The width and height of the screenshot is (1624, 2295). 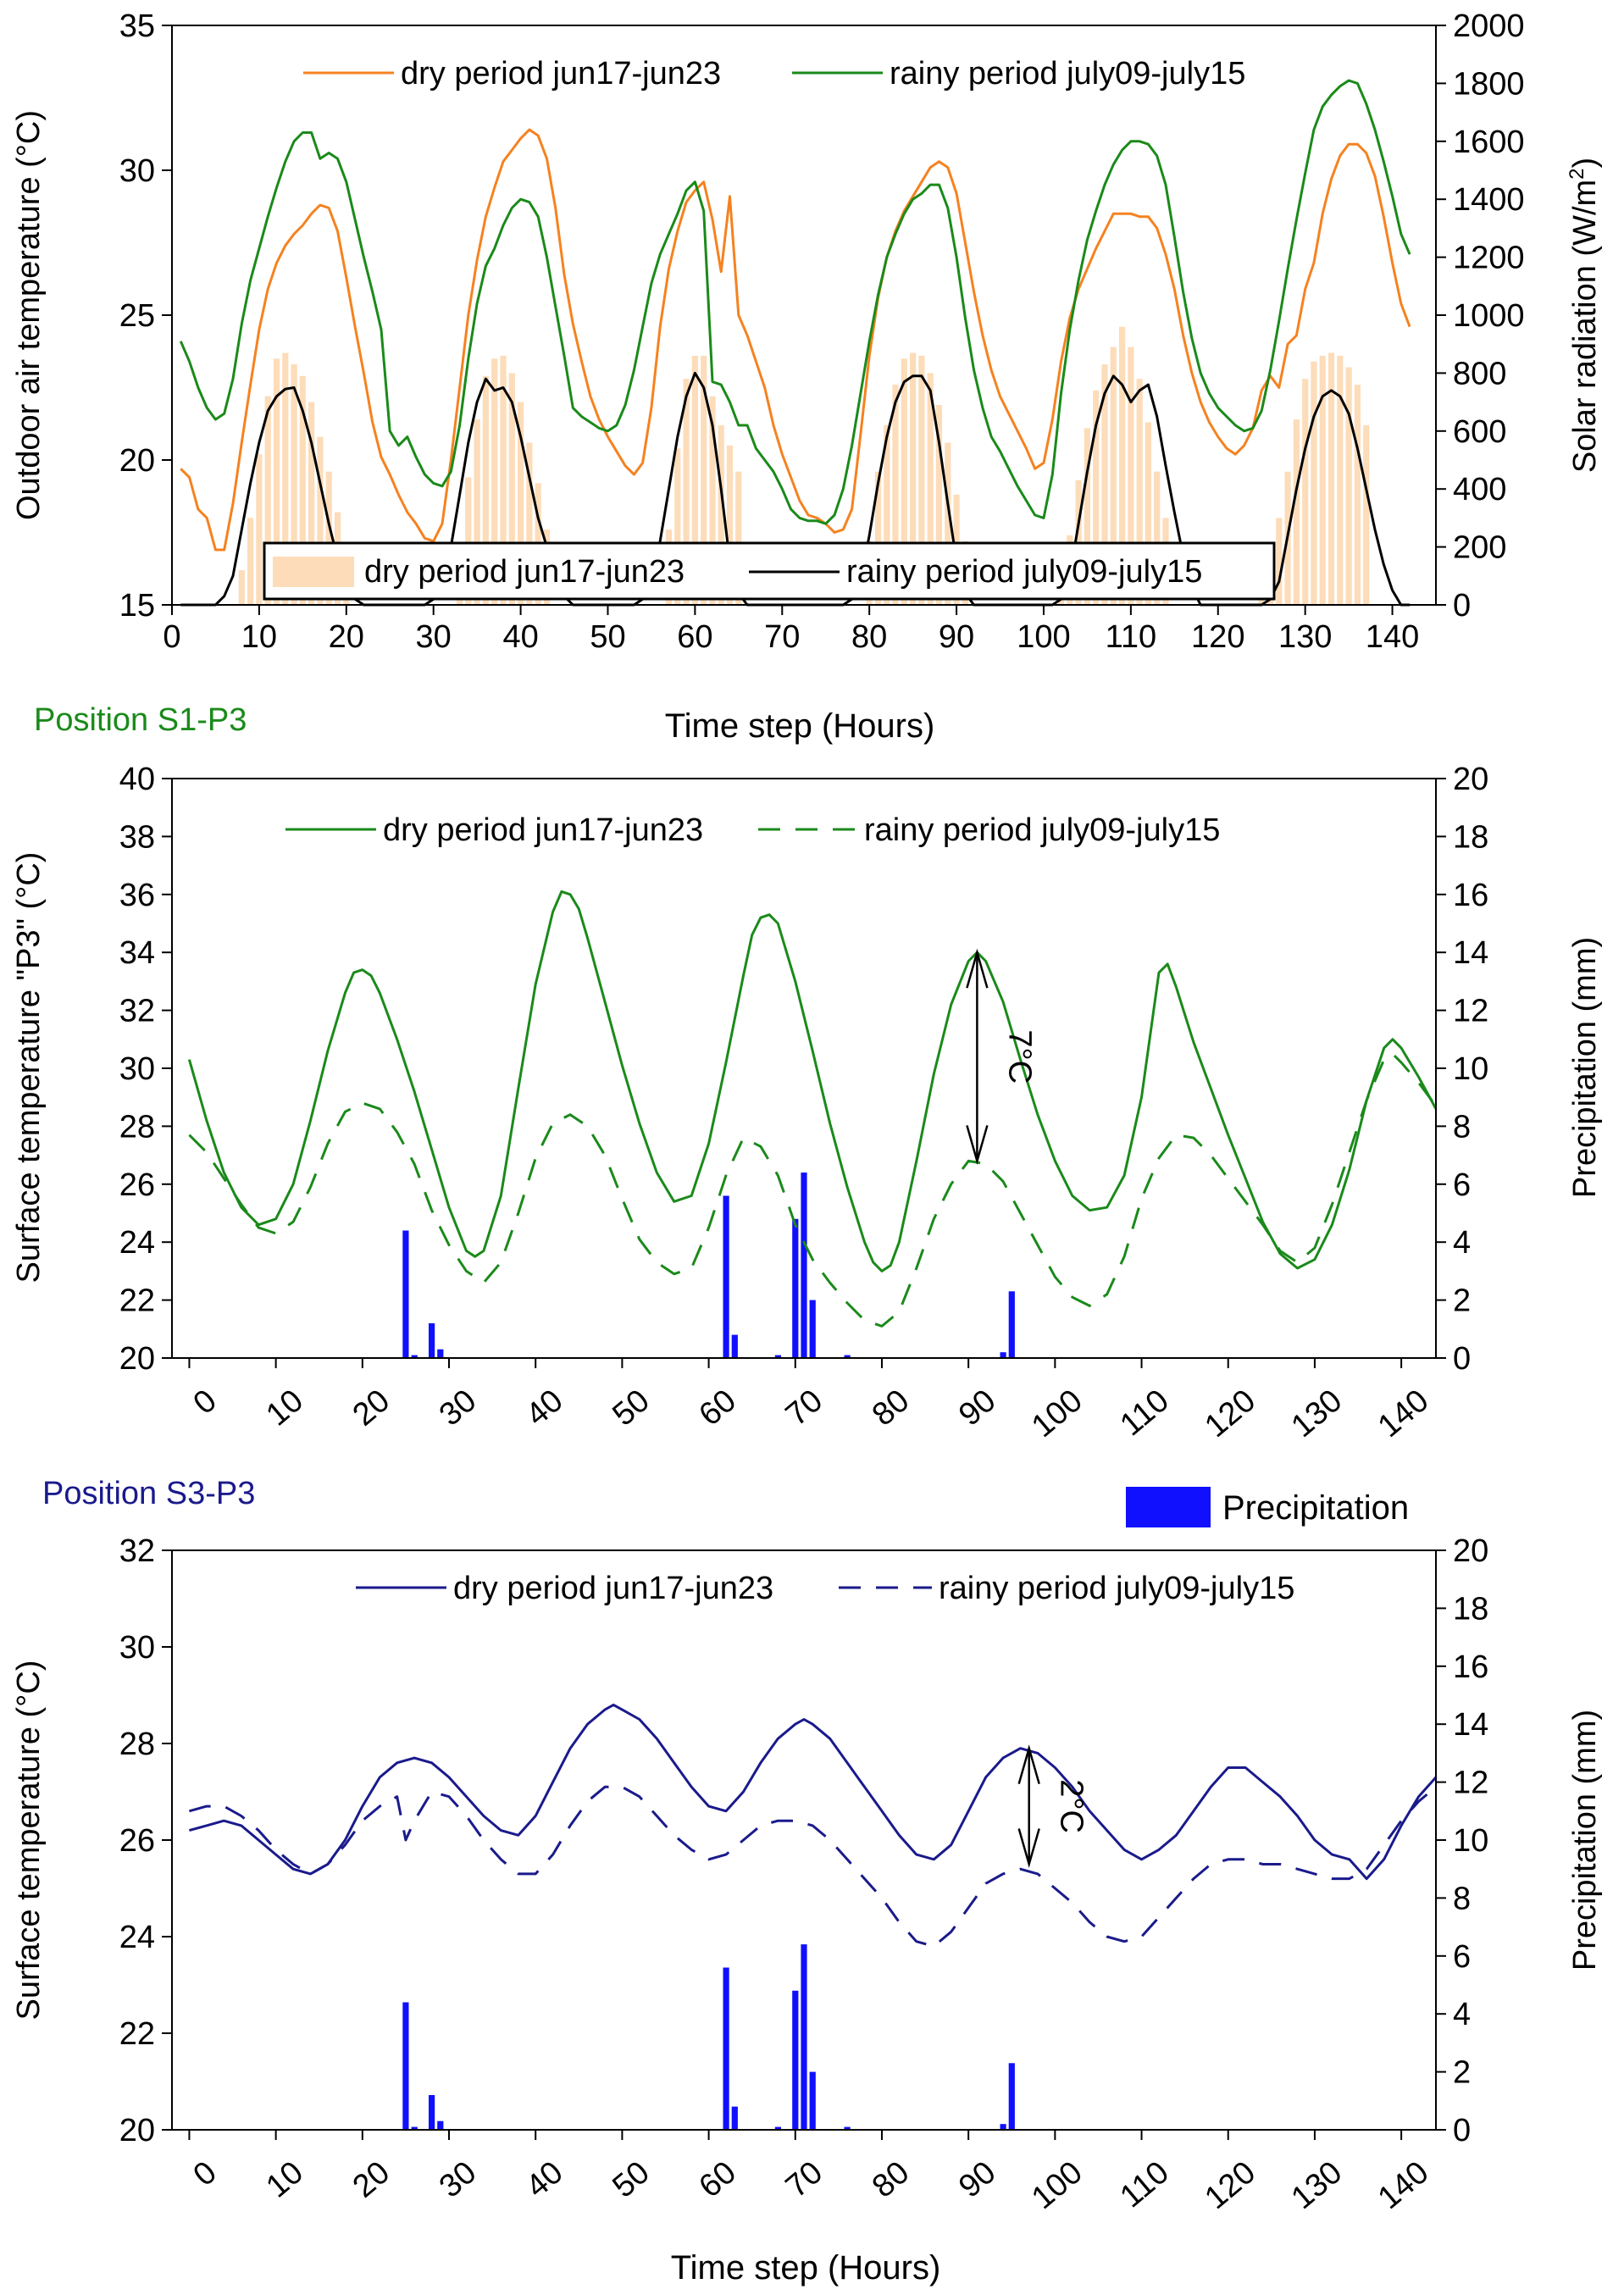 I want to click on panel-2-x-ticks: 0 10 20 30 40 50 60 70 80 90 100 110 120 130 140, so click(x=812, y=1401).